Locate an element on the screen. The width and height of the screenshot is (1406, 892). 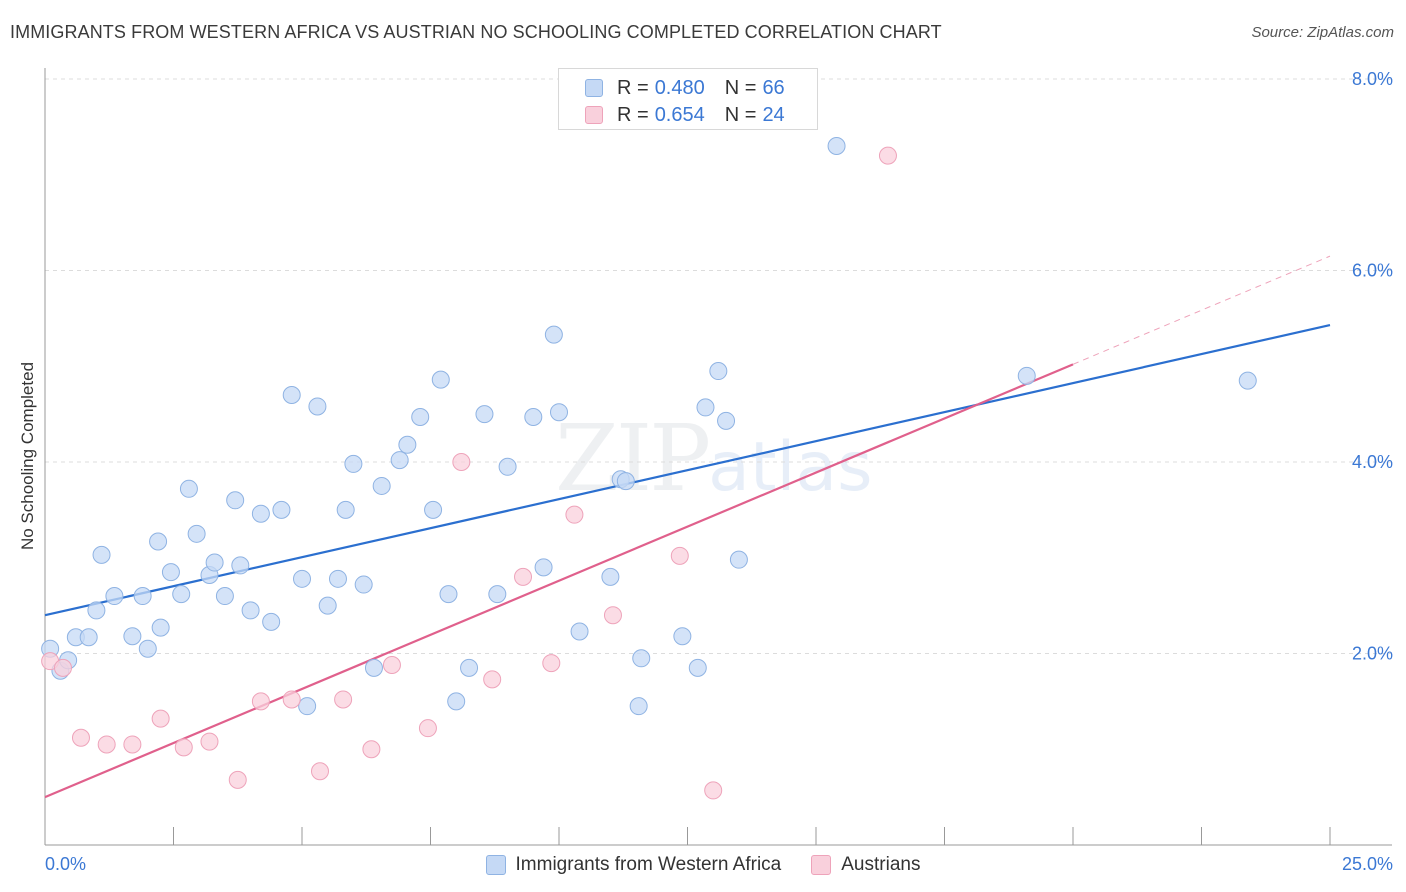
legend-r-value: 0.480 is located at coordinates (679, 87).